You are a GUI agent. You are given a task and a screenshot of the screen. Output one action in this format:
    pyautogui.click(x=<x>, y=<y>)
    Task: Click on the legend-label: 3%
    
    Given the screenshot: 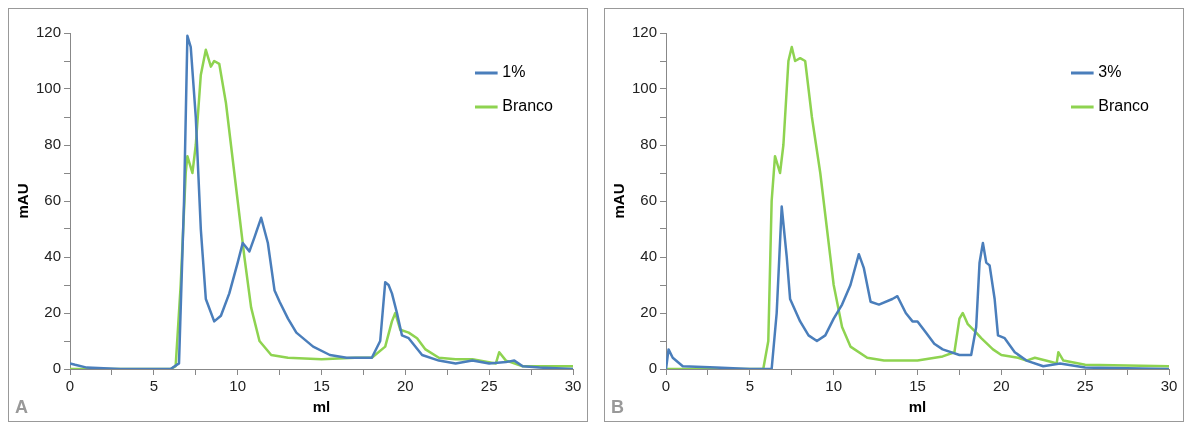 What is the action you would take?
    pyautogui.click(x=1110, y=72)
    